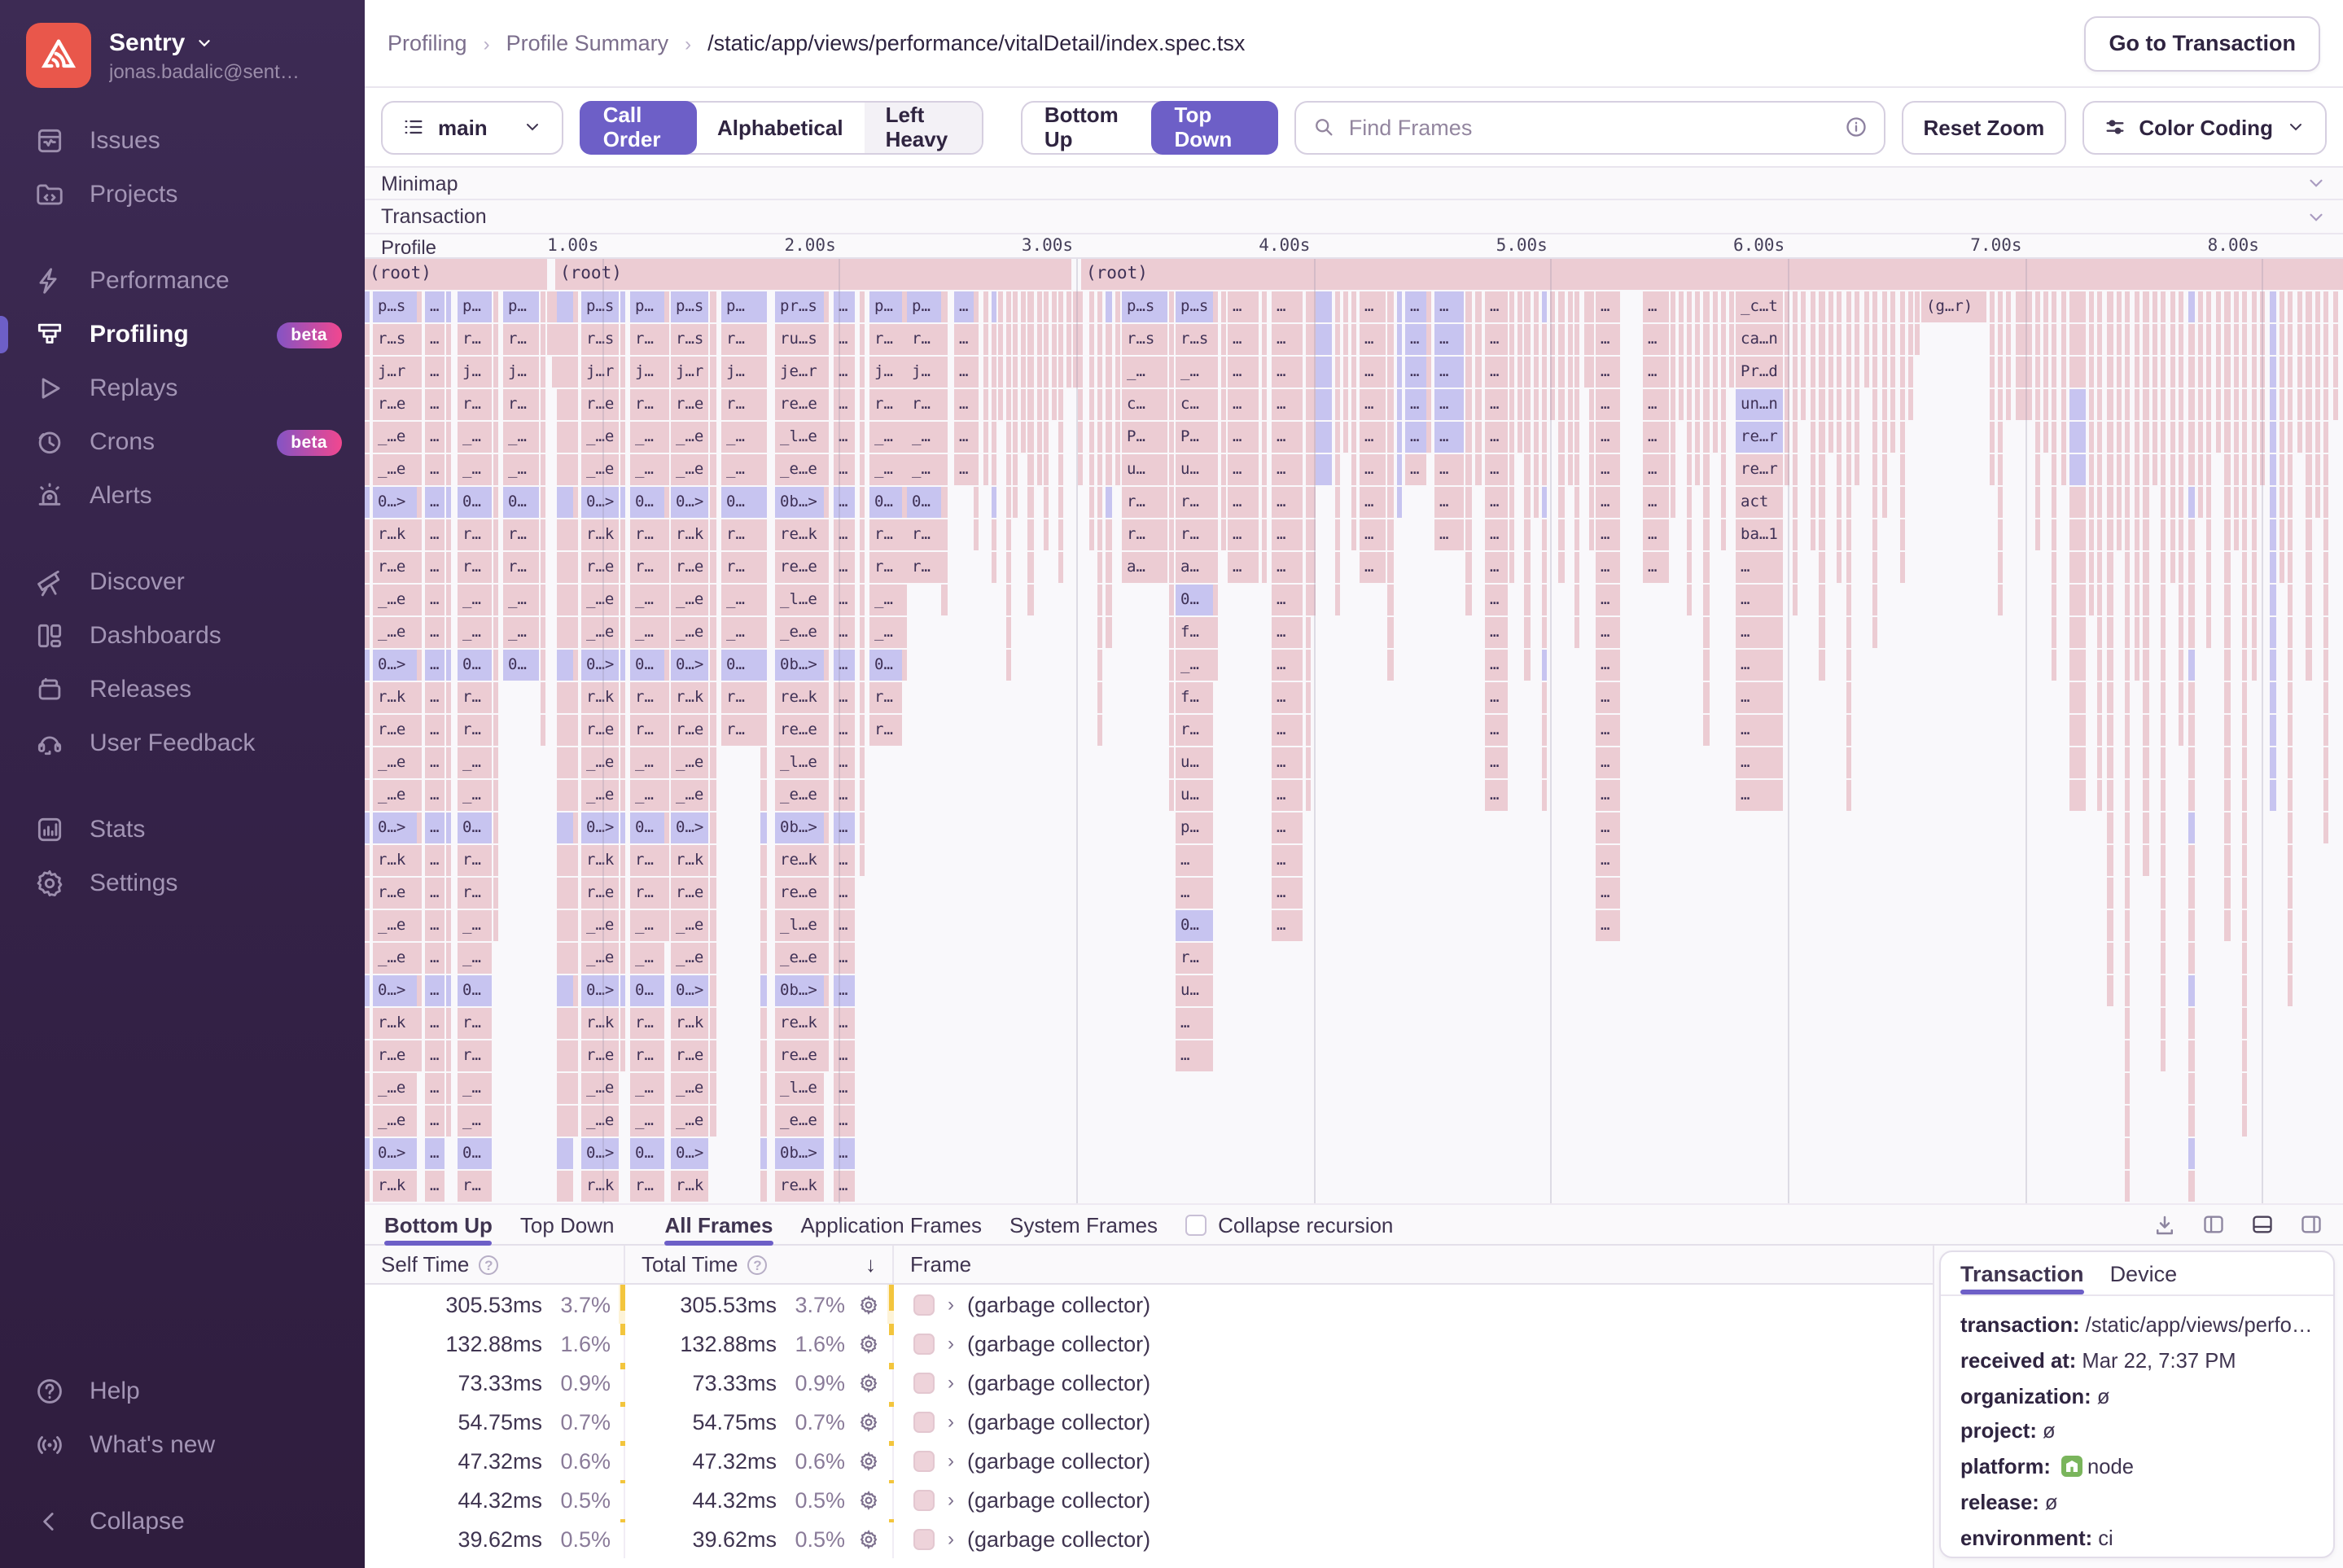 Image resolution: width=2343 pixels, height=1568 pixels. What do you see at coordinates (800, 697) in the screenshot?
I see `flame-frame: re…k` at bounding box center [800, 697].